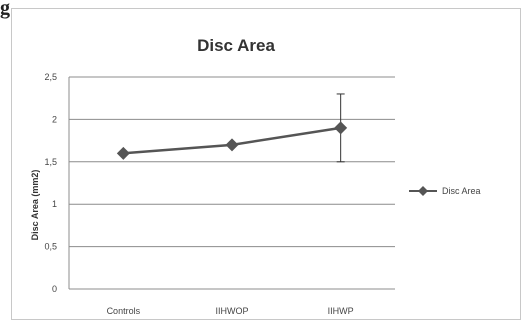  What do you see at coordinates (54, 204) in the screenshot?
I see `y-tick-label: 1` at bounding box center [54, 204].